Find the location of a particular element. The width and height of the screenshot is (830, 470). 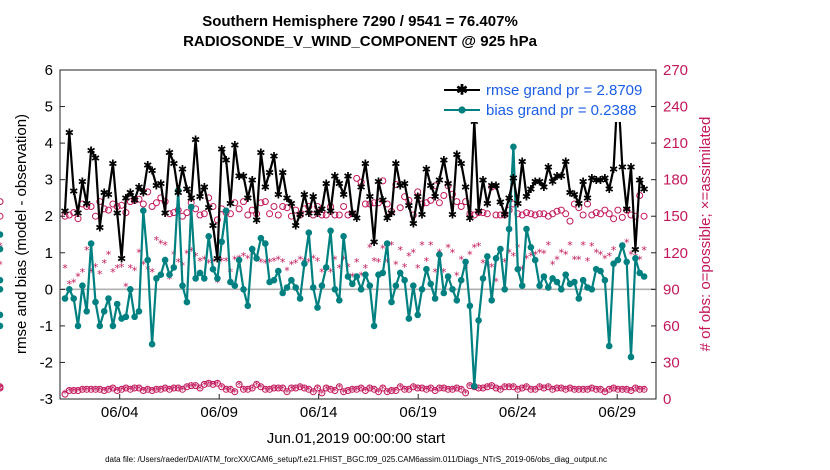

y-right-tick-label: 120 is located at coordinates (675, 253).